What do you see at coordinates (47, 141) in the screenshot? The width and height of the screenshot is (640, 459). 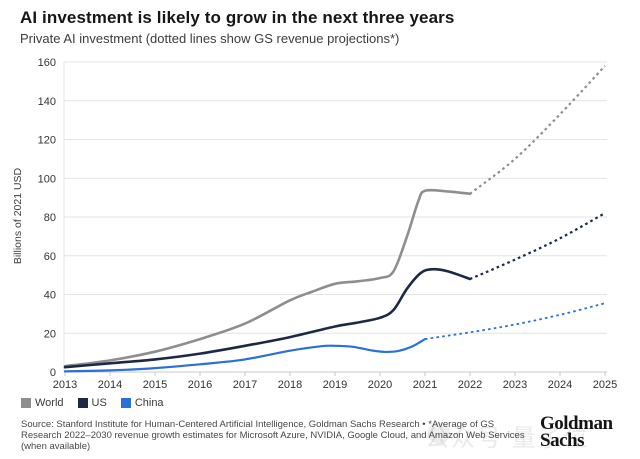 I see `y-tick-label: 120` at bounding box center [47, 141].